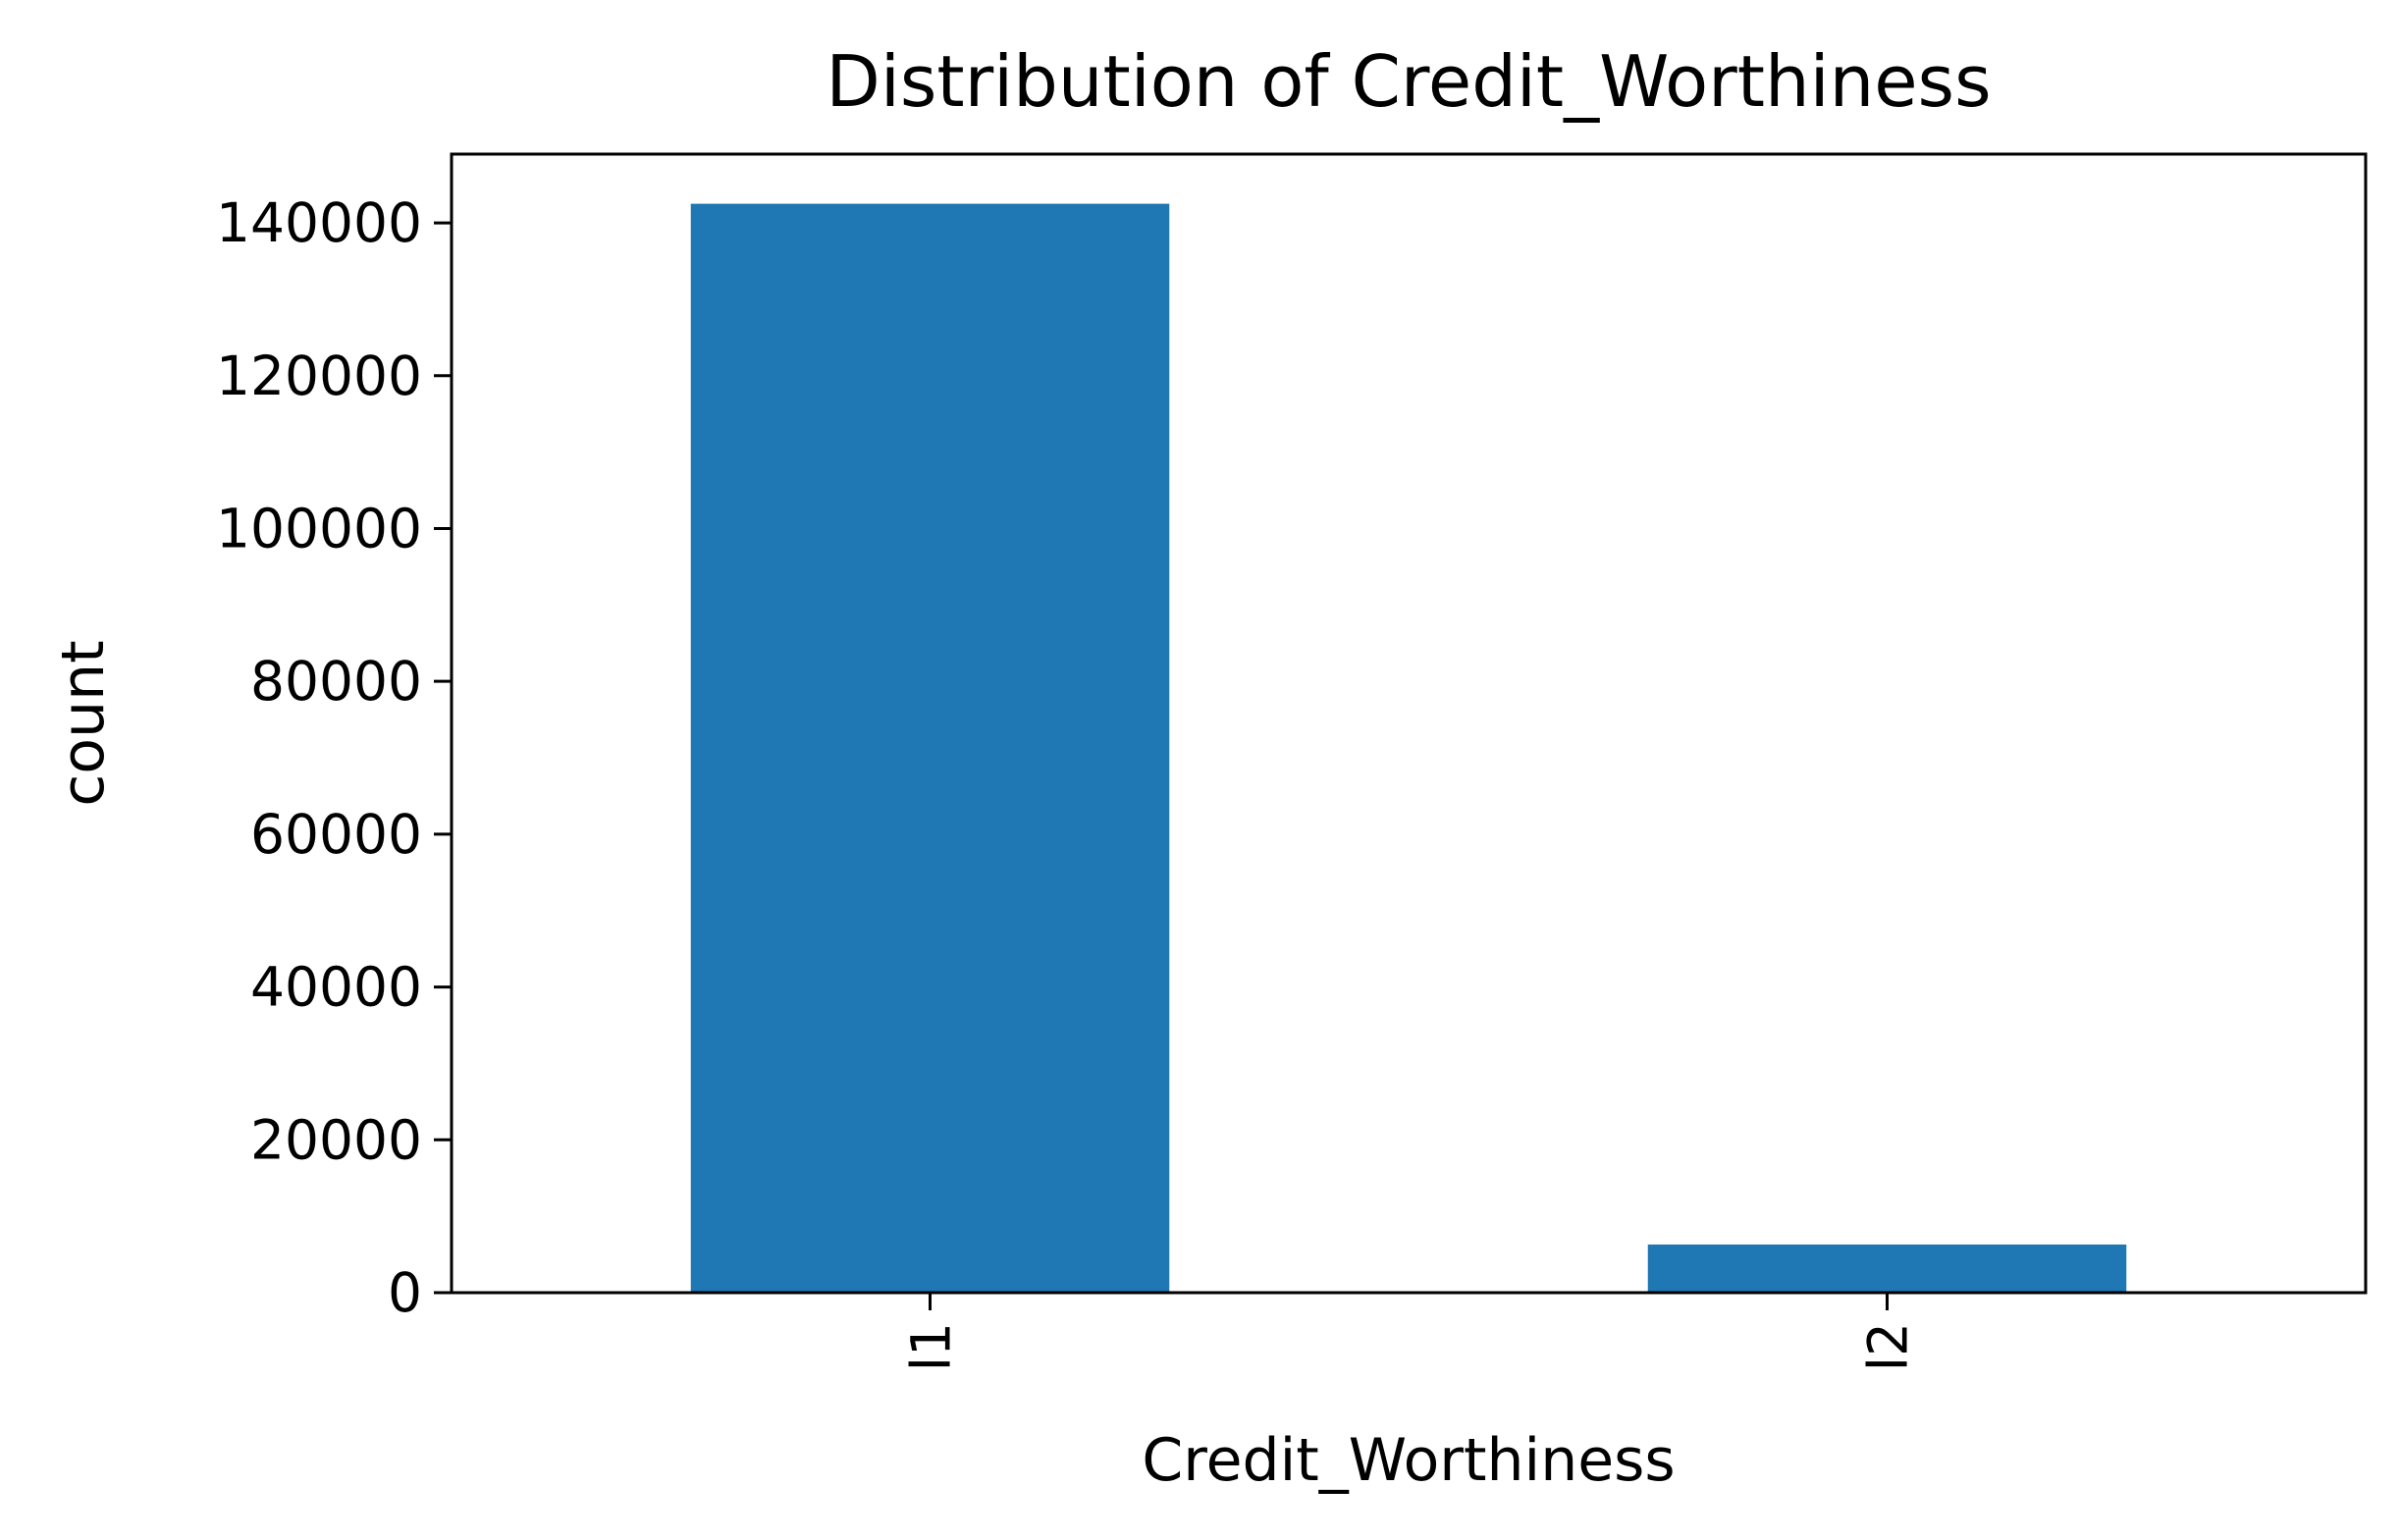 The width and height of the screenshot is (2400, 1540). I want to click on y-tick-label: 60000, so click(336, 835).